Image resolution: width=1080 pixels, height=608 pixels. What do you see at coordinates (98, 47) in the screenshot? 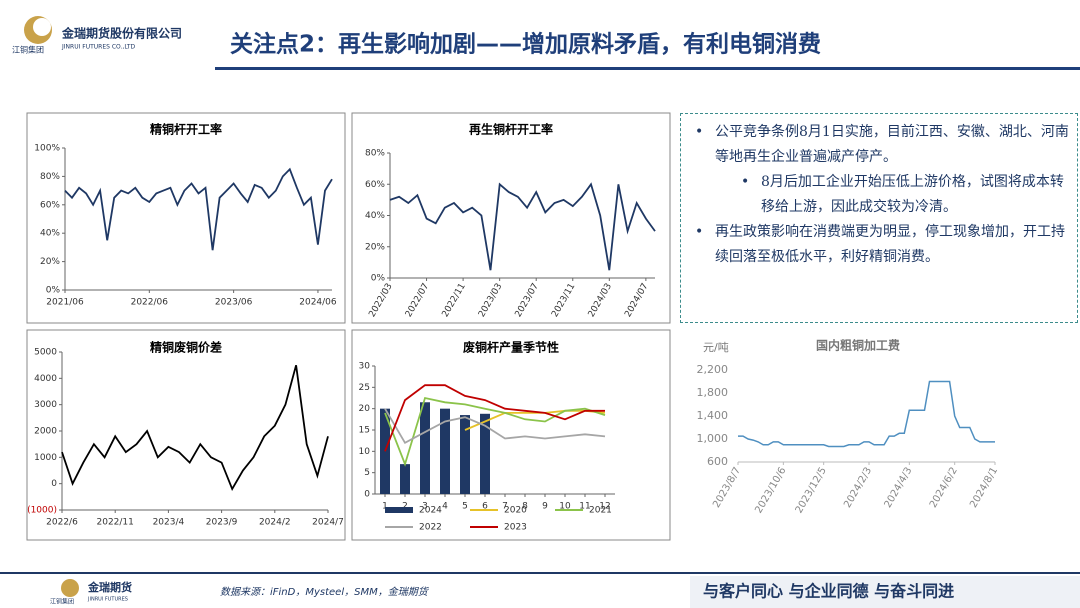
I see `company-en: JINRUI FUTURES CO.,LTD` at bounding box center [98, 47].